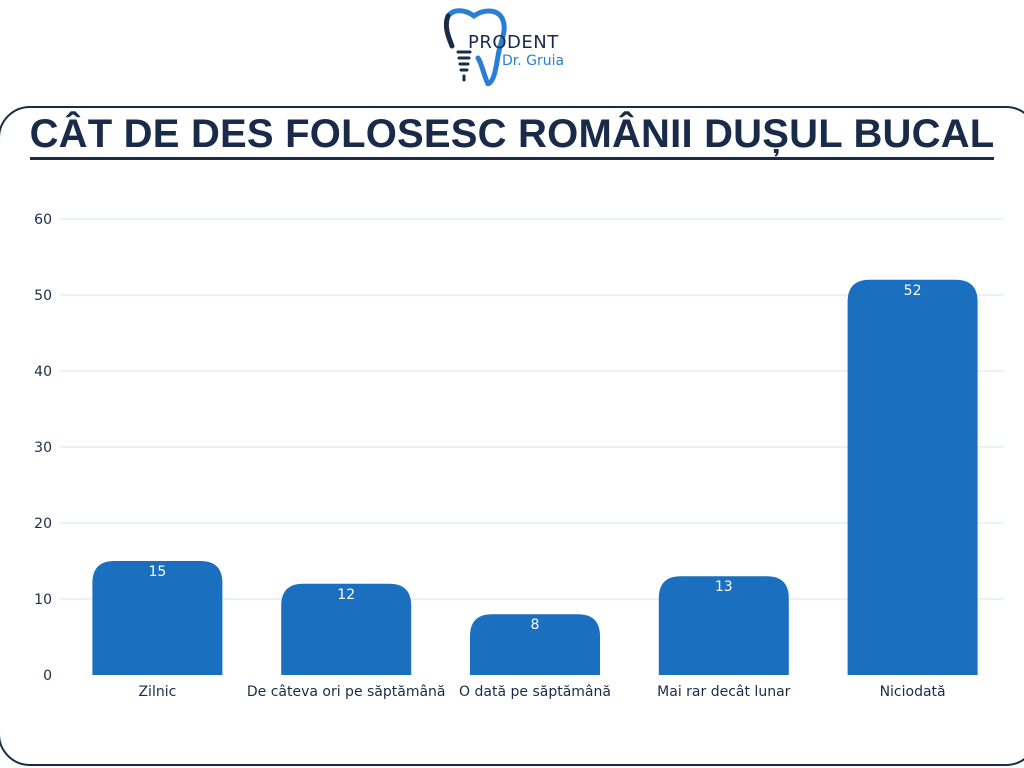 Image resolution: width=1024 pixels, height=768 pixels. What do you see at coordinates (157, 572) in the screenshot?
I see `data-label: 15` at bounding box center [157, 572].